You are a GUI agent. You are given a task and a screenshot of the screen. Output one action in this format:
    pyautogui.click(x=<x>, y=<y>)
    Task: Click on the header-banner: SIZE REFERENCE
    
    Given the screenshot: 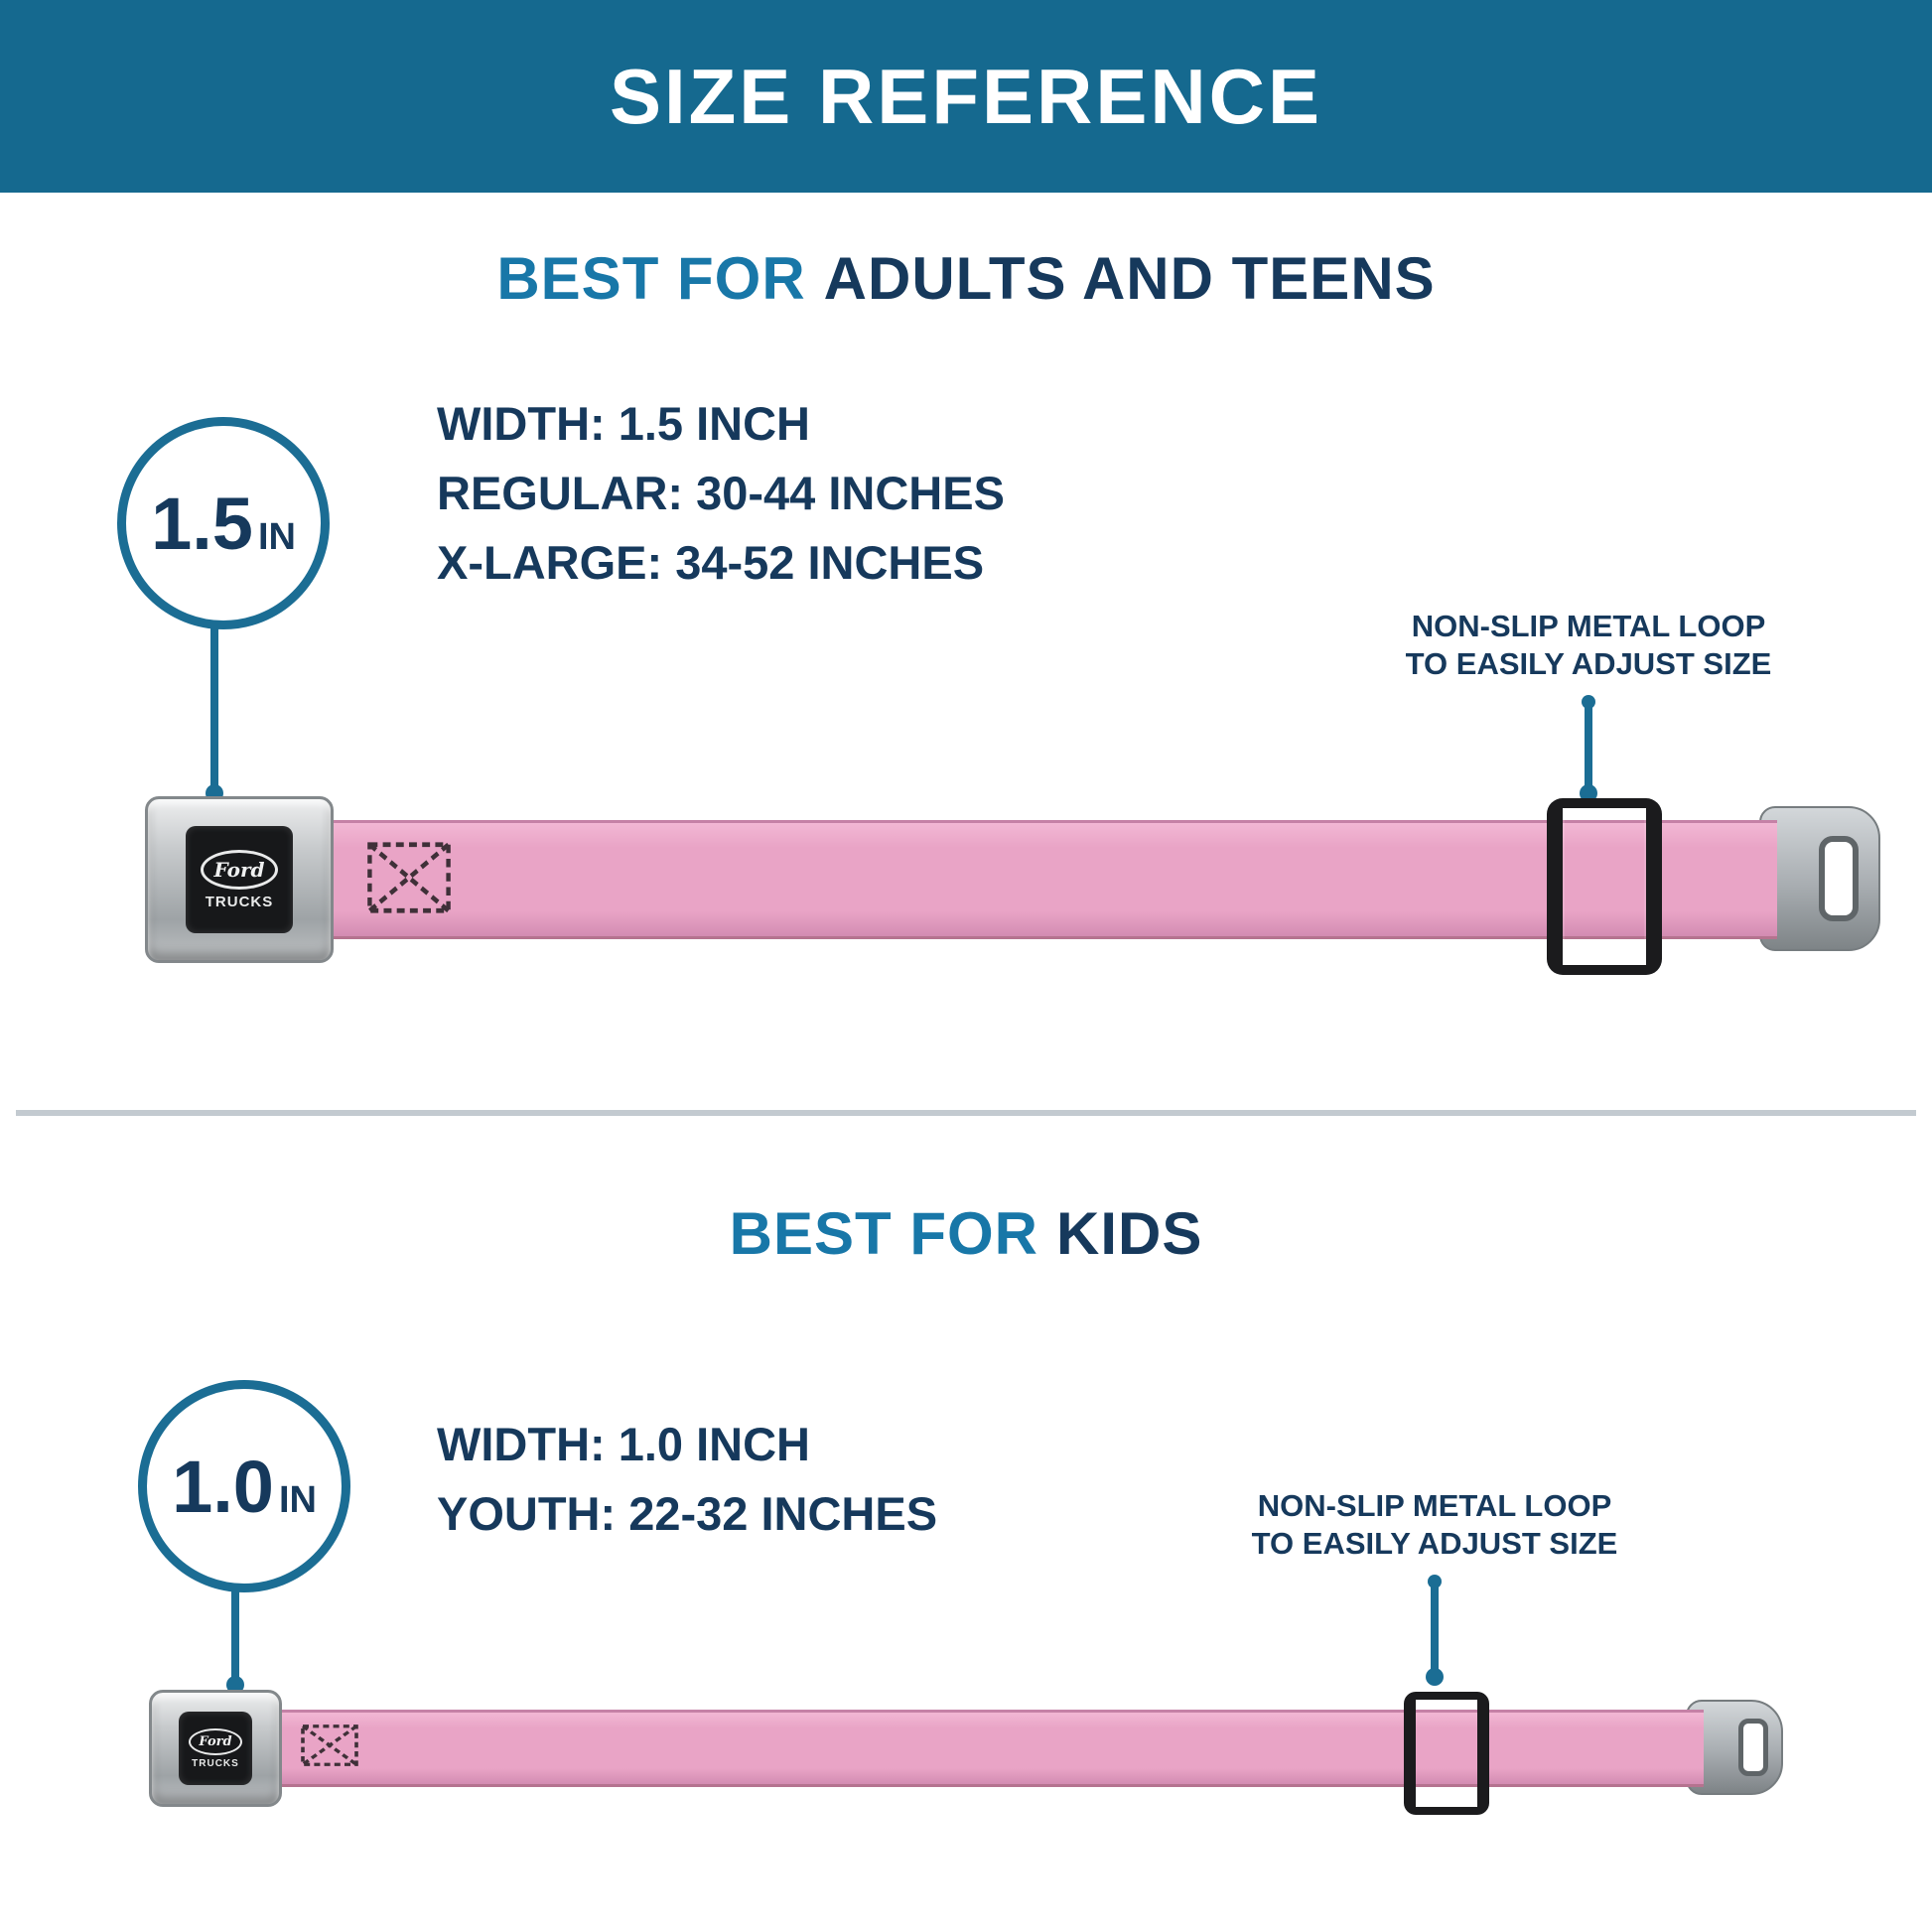 What is the action you would take?
    pyautogui.click(x=966, y=97)
    